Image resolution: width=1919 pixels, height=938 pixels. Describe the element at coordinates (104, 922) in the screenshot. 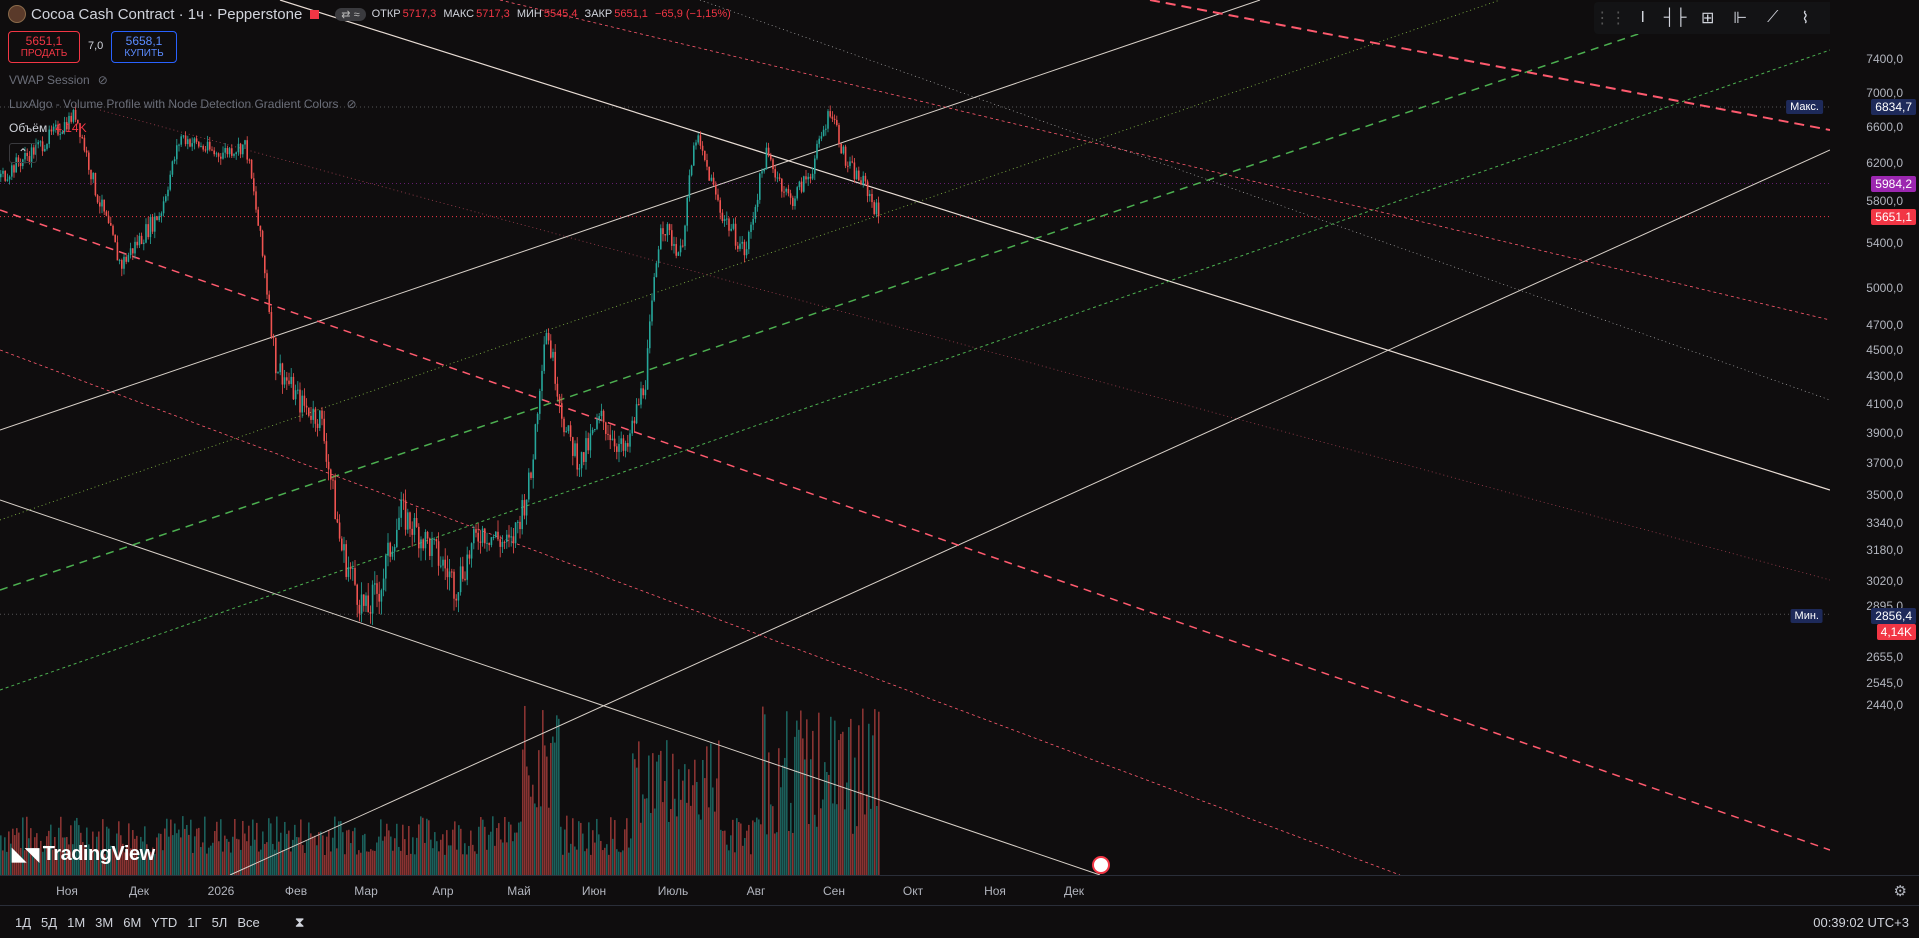

I see `range-button-3М: 3М` at that location.